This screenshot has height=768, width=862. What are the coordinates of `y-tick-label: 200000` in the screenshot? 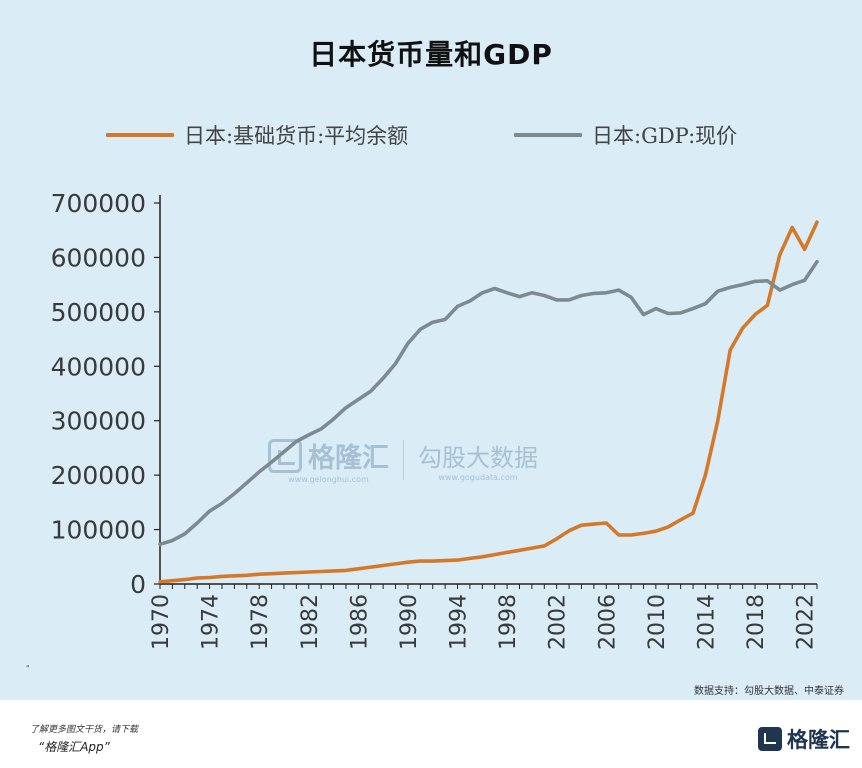 It's located at (98, 475).